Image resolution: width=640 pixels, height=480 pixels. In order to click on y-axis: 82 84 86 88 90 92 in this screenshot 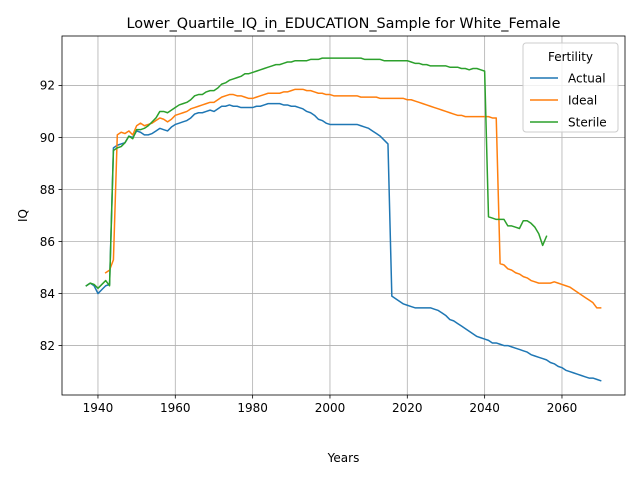, I will do `click(51, 216)`.